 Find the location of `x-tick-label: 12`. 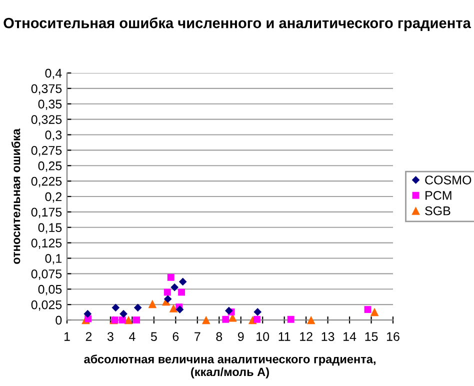

x-tick-label: 12 is located at coordinates (306, 336).